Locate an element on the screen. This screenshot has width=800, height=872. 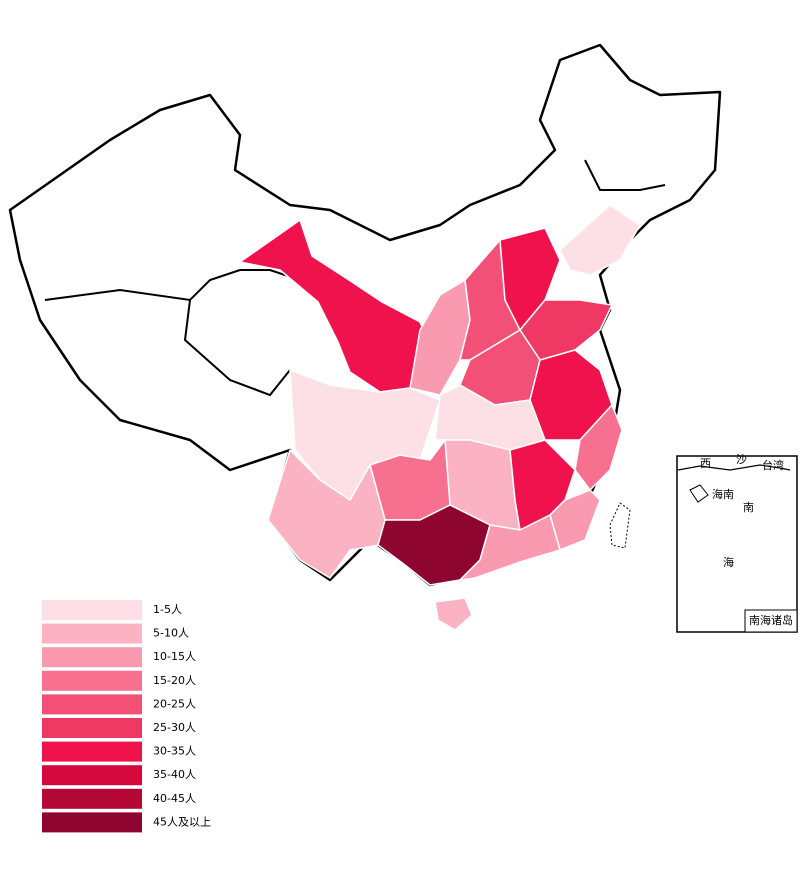
inset-title-box is located at coordinates (771, 621).